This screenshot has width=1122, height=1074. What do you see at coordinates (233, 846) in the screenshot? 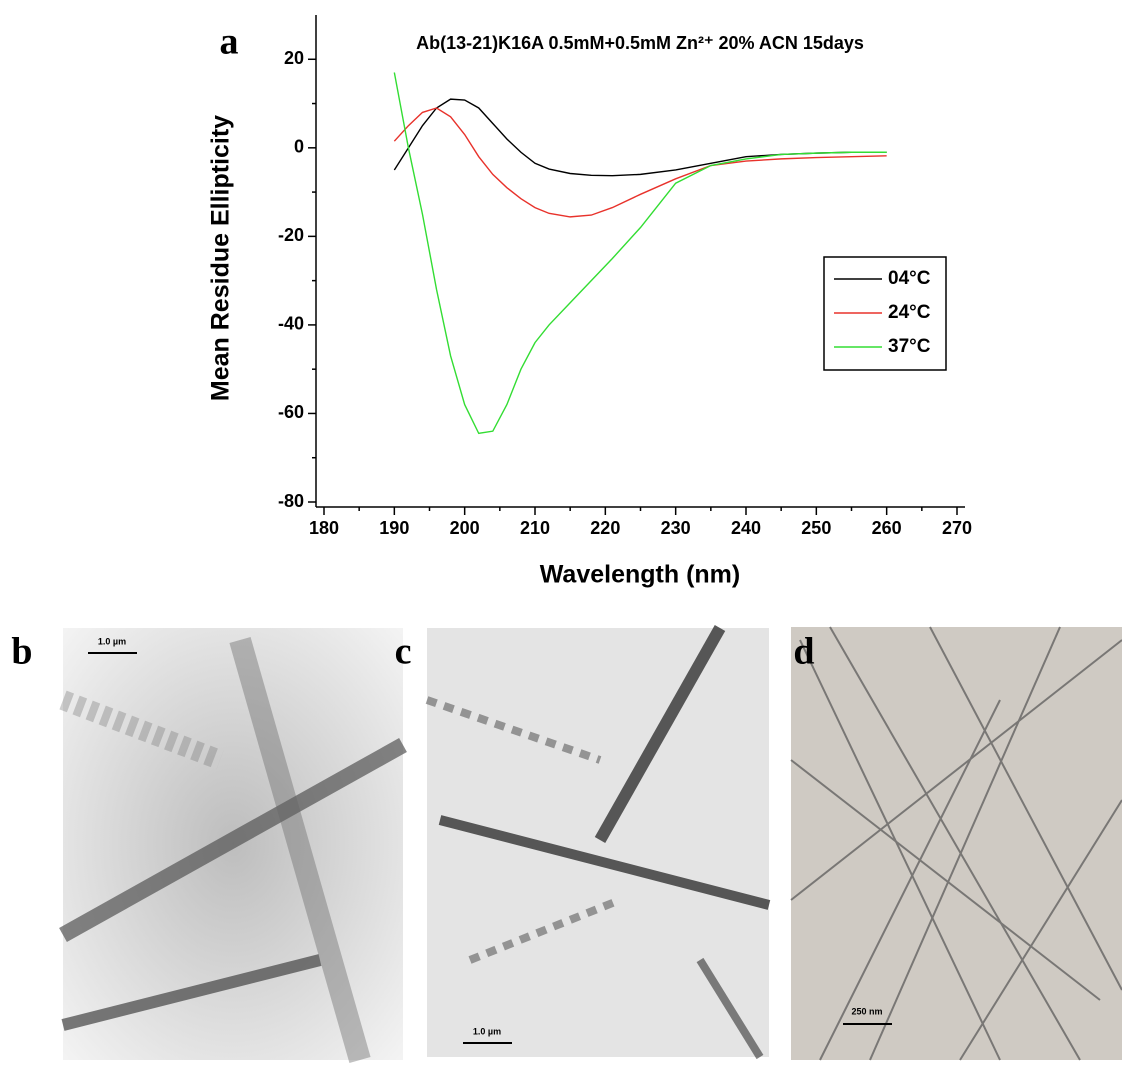
I see `micrograph-b` at bounding box center [233, 846].